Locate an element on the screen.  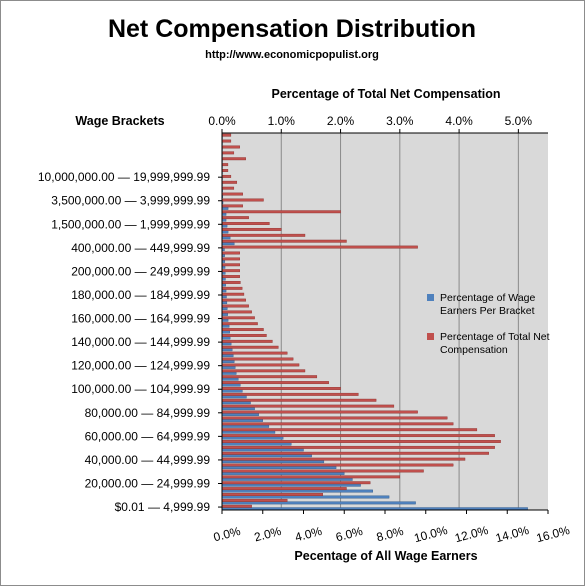
category-tick-label: 20,000.00 — 24,999.99 is located at coordinates (148, 483).